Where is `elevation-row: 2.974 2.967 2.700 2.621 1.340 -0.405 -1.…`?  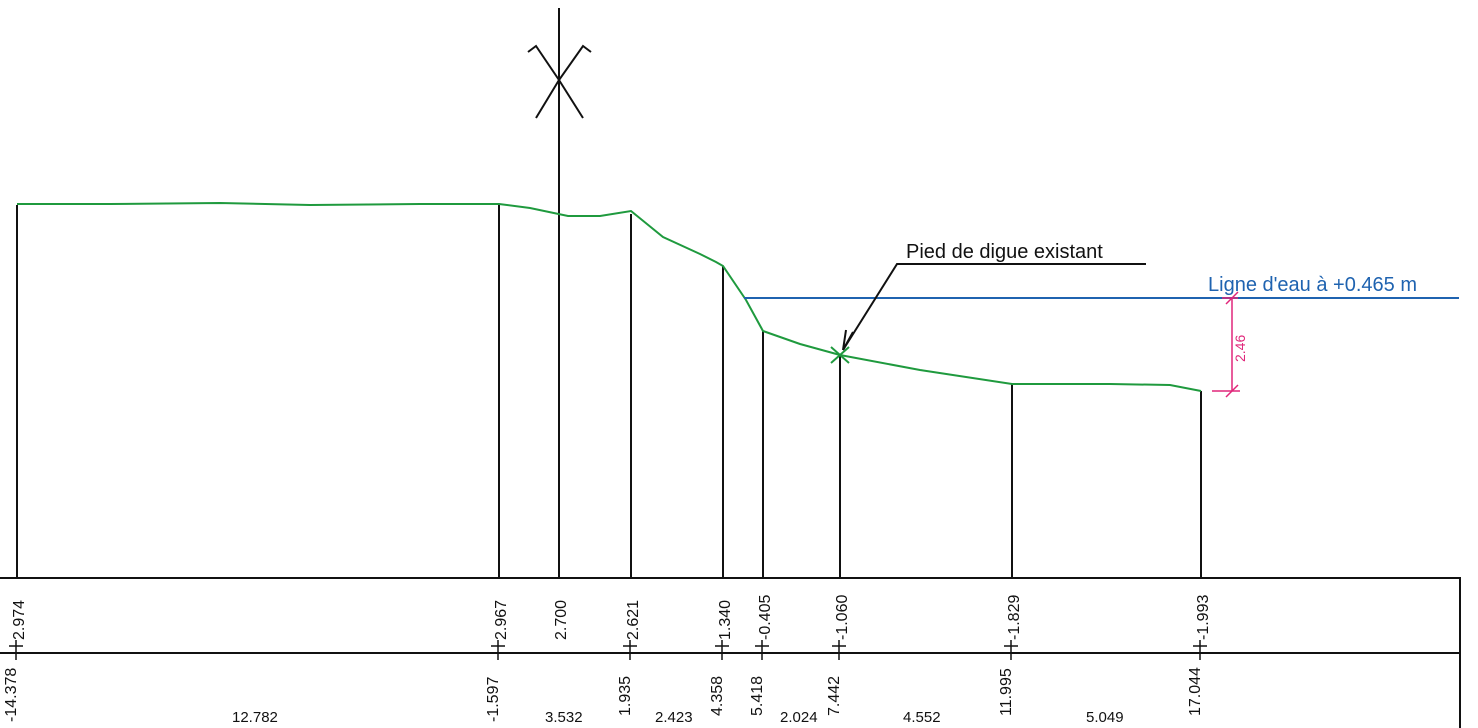 elevation-row: 2.974 2.967 2.700 2.621 1.340 -0.405 -1.… is located at coordinates (611, 617).